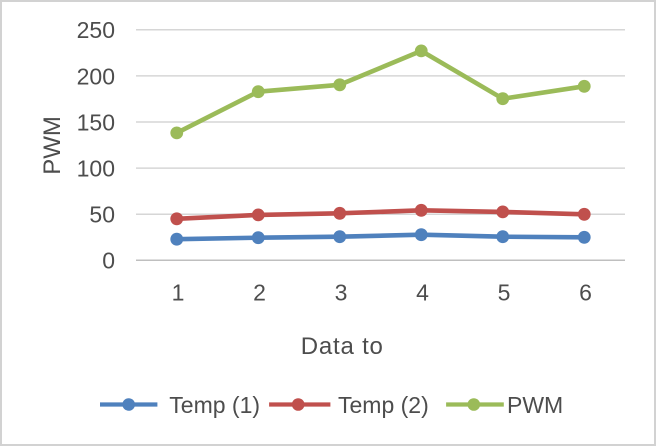  What do you see at coordinates (96, 76) in the screenshot?
I see `svg-text: 200` at bounding box center [96, 76].